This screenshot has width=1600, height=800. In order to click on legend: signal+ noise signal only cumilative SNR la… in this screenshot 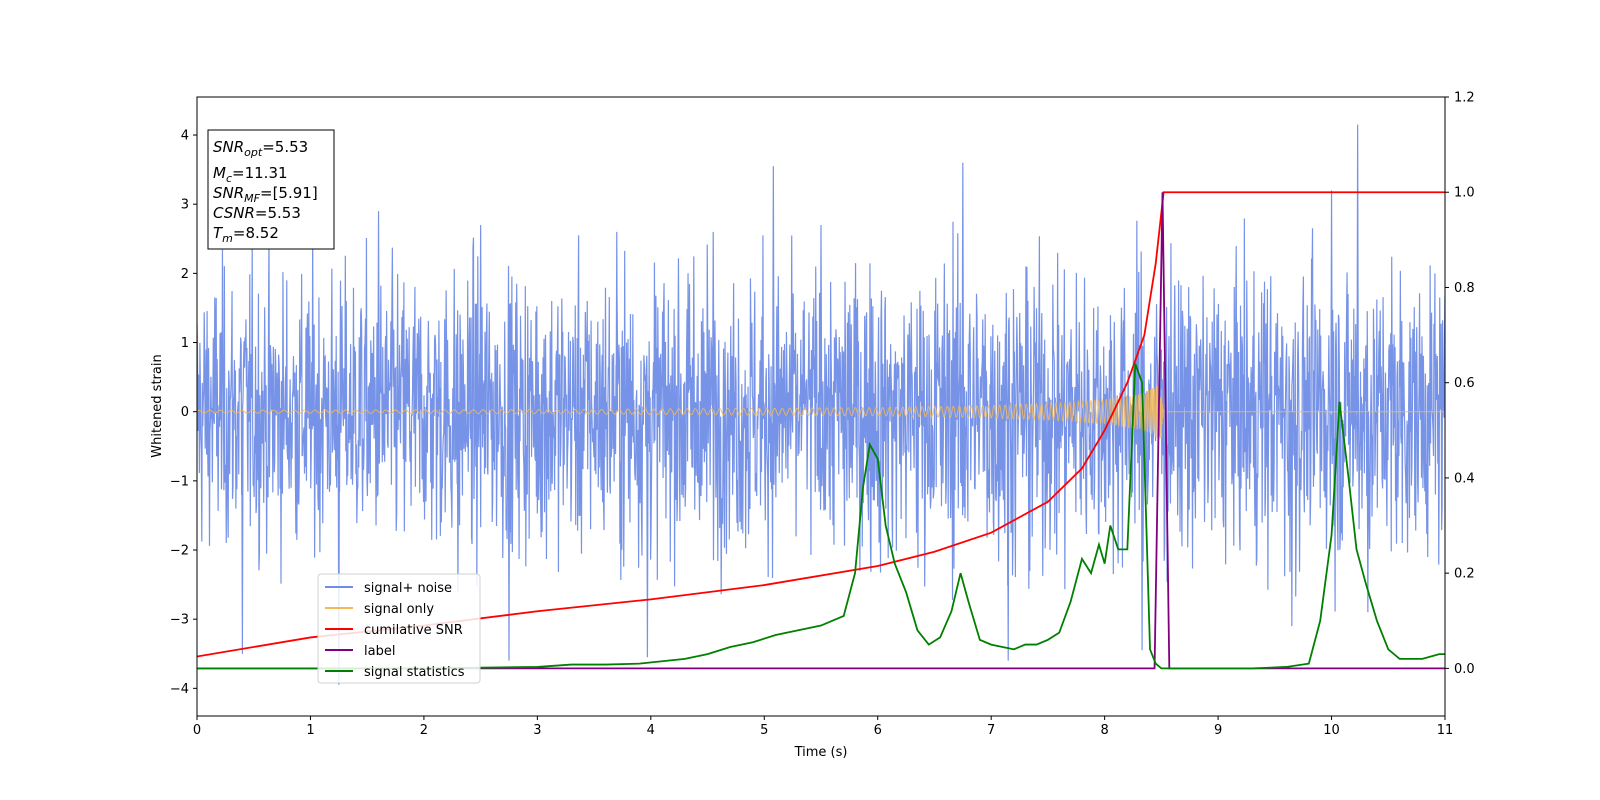, I will do `click(399, 628)`.